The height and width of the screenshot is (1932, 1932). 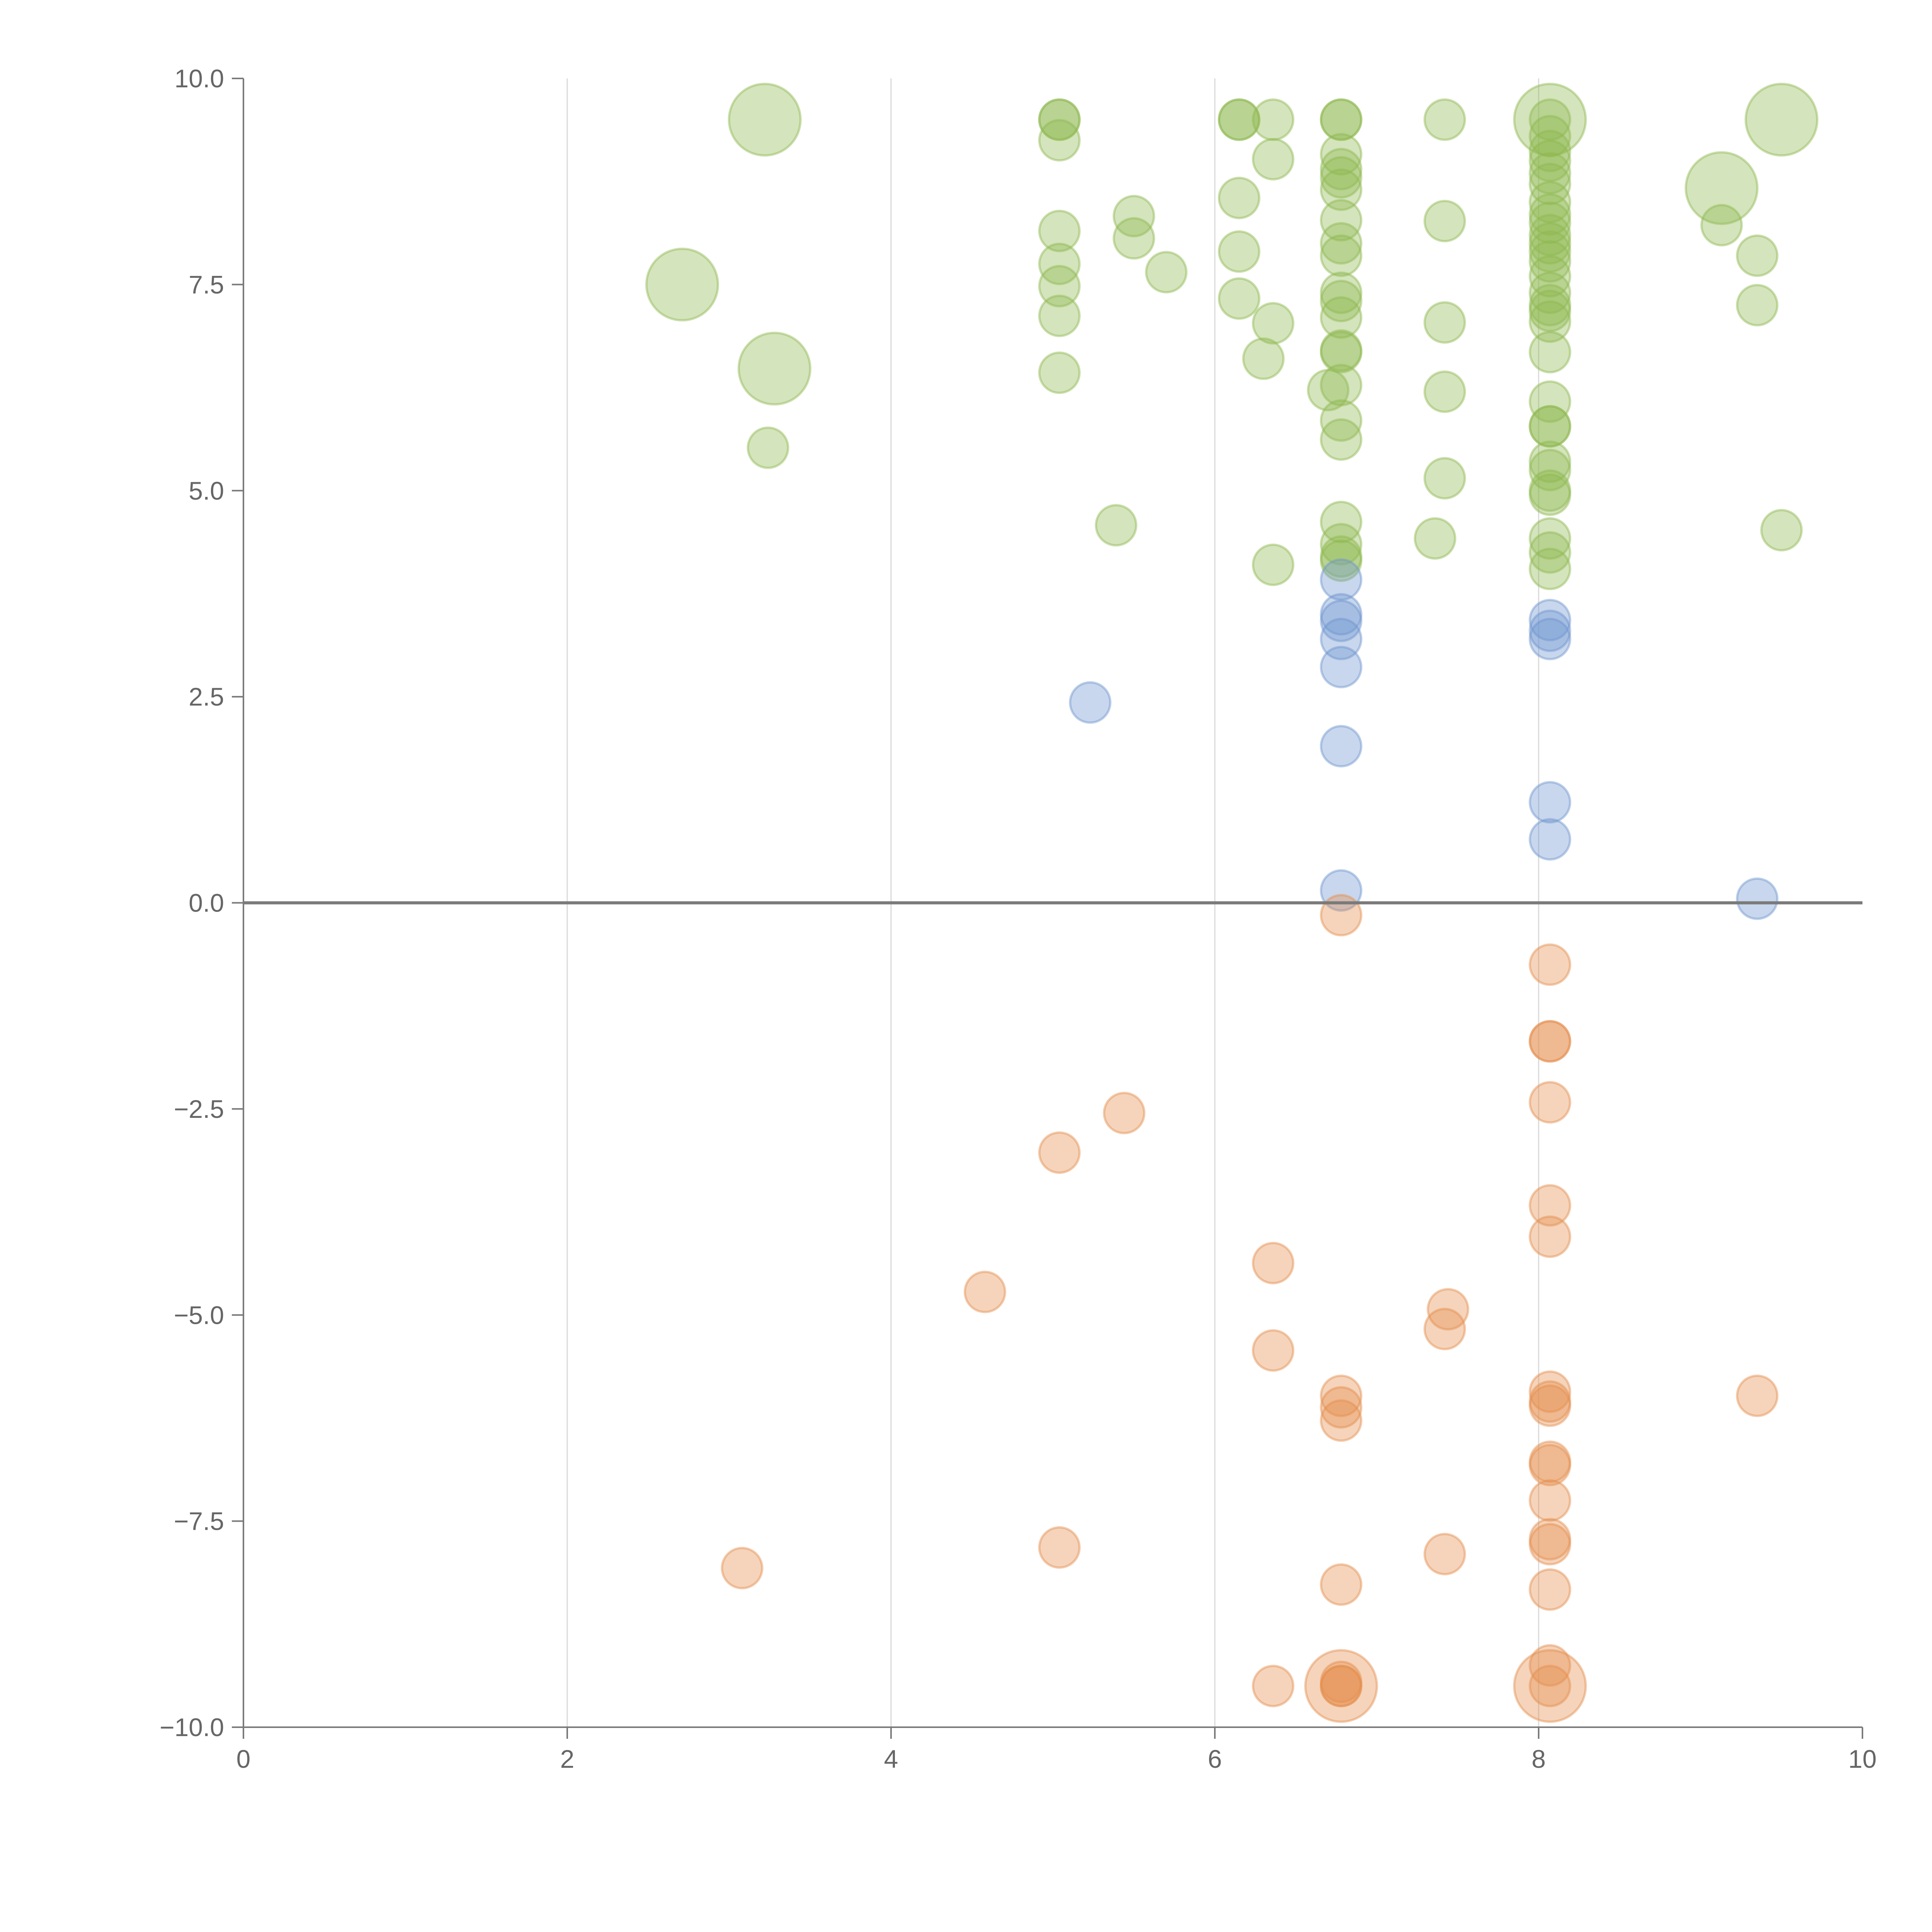 What do you see at coordinates (207, 284) in the screenshot?
I see `y-tick-label: 7.5` at bounding box center [207, 284].